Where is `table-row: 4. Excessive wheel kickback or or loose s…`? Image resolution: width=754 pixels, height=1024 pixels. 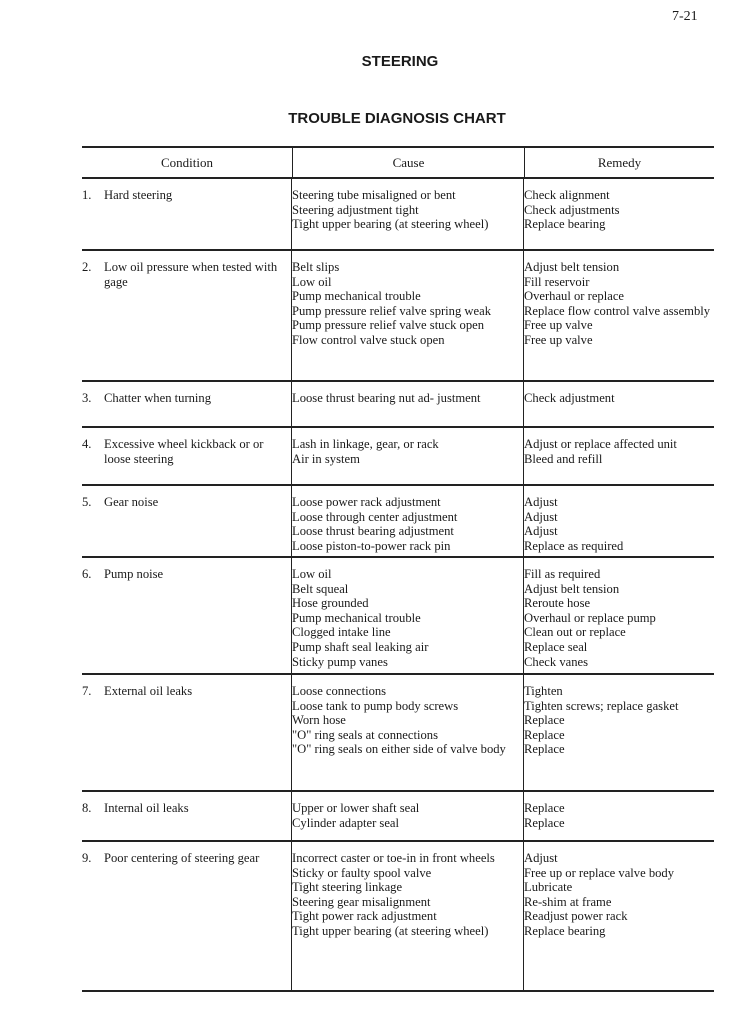
table-row: 4. Excessive wheel kickback or or loose s… is located at coordinates (398, 457).